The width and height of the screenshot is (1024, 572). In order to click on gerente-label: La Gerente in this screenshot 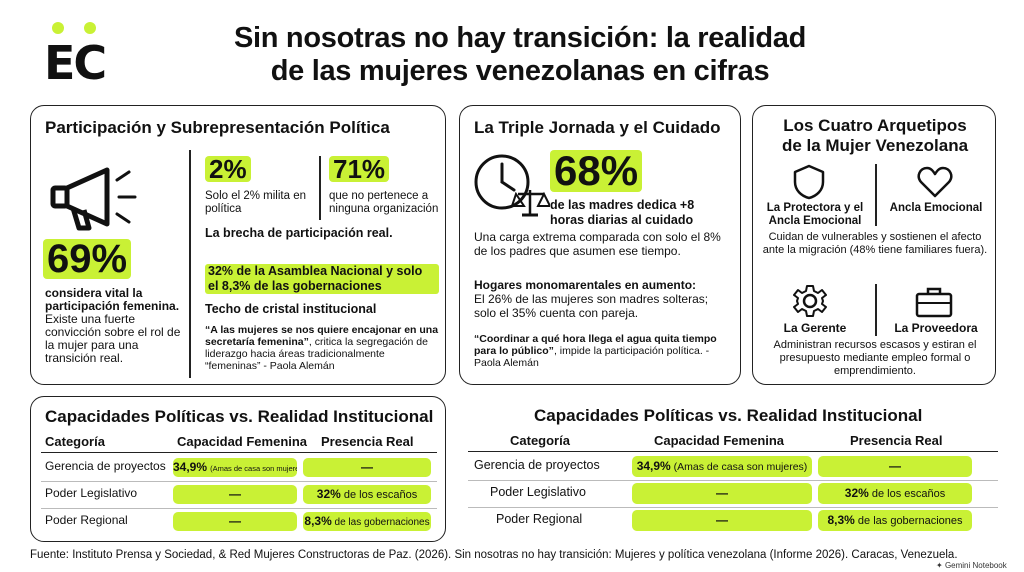, I will do `click(815, 328)`.